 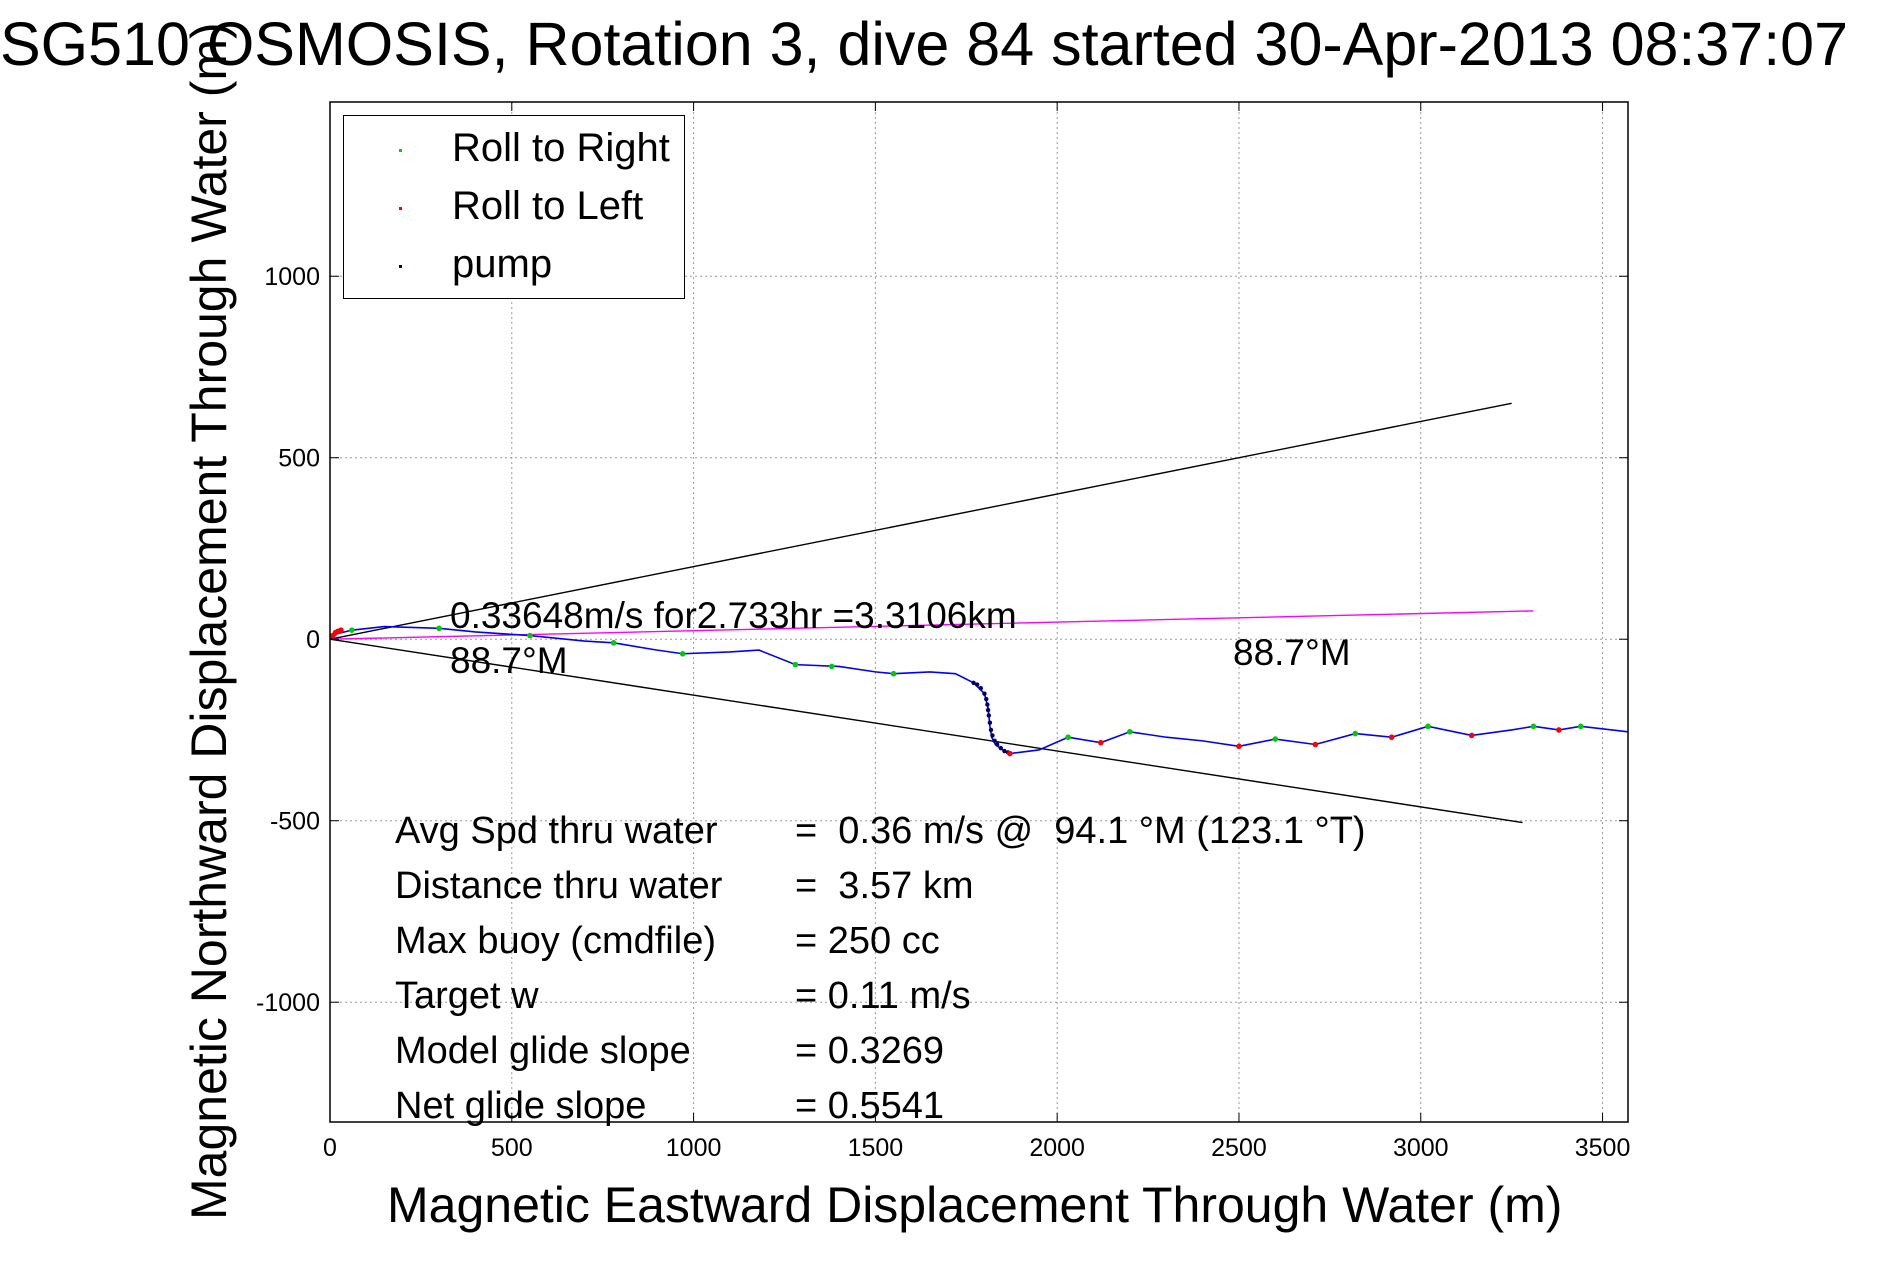 What do you see at coordinates (555, 941) in the screenshot?
I see `stat-label: Max buoy (cmdfile)` at bounding box center [555, 941].